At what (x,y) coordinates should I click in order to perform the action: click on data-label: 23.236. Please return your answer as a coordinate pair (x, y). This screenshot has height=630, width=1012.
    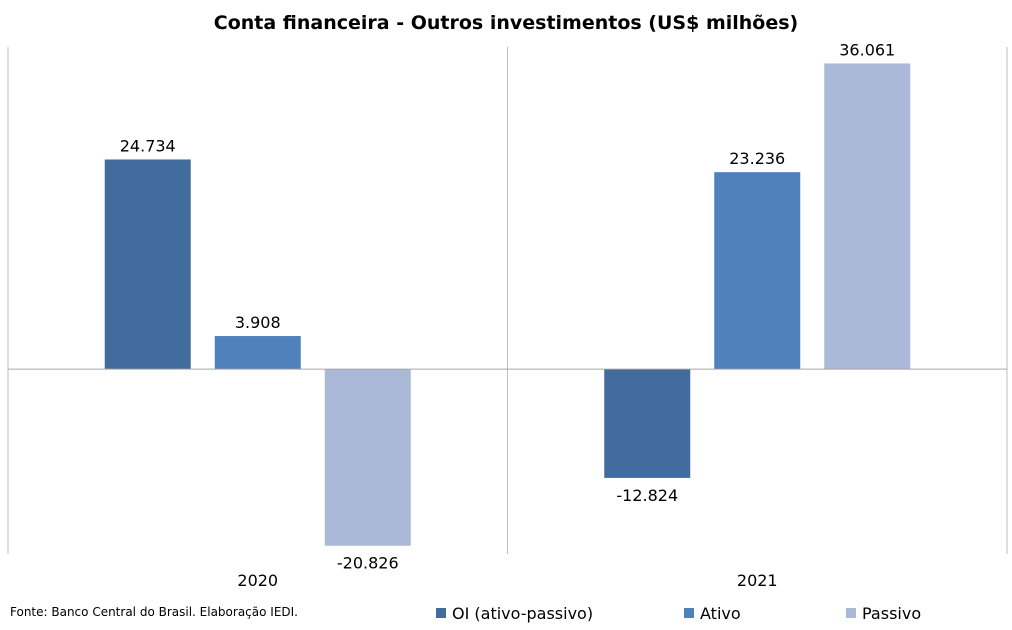
    Looking at the image, I should click on (757, 158).